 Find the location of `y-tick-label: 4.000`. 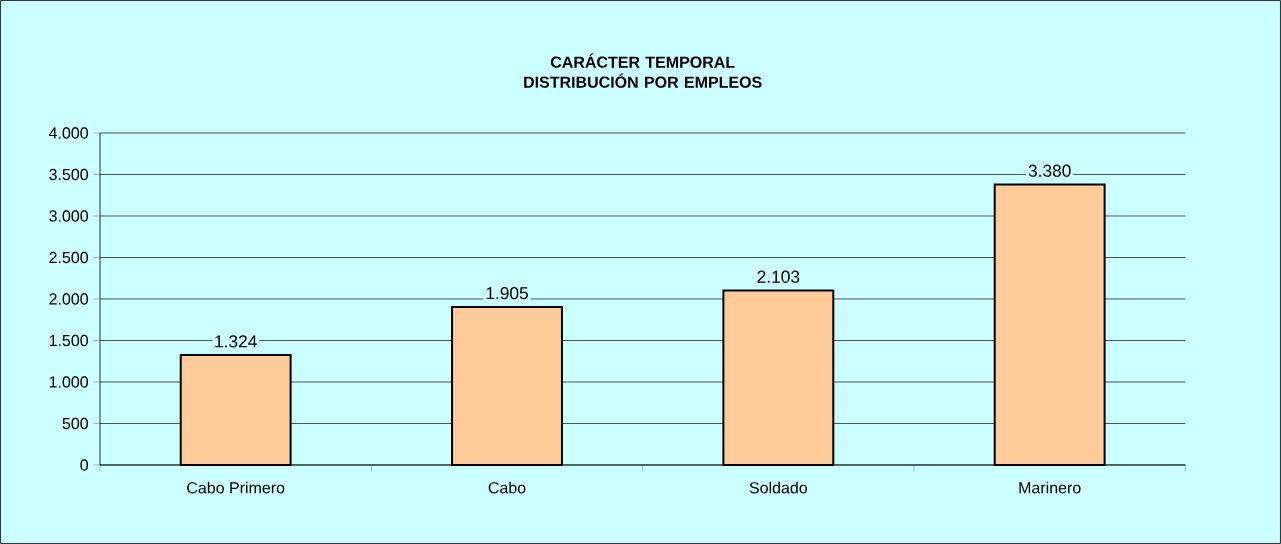

y-tick-label: 4.000 is located at coordinates (68, 133).